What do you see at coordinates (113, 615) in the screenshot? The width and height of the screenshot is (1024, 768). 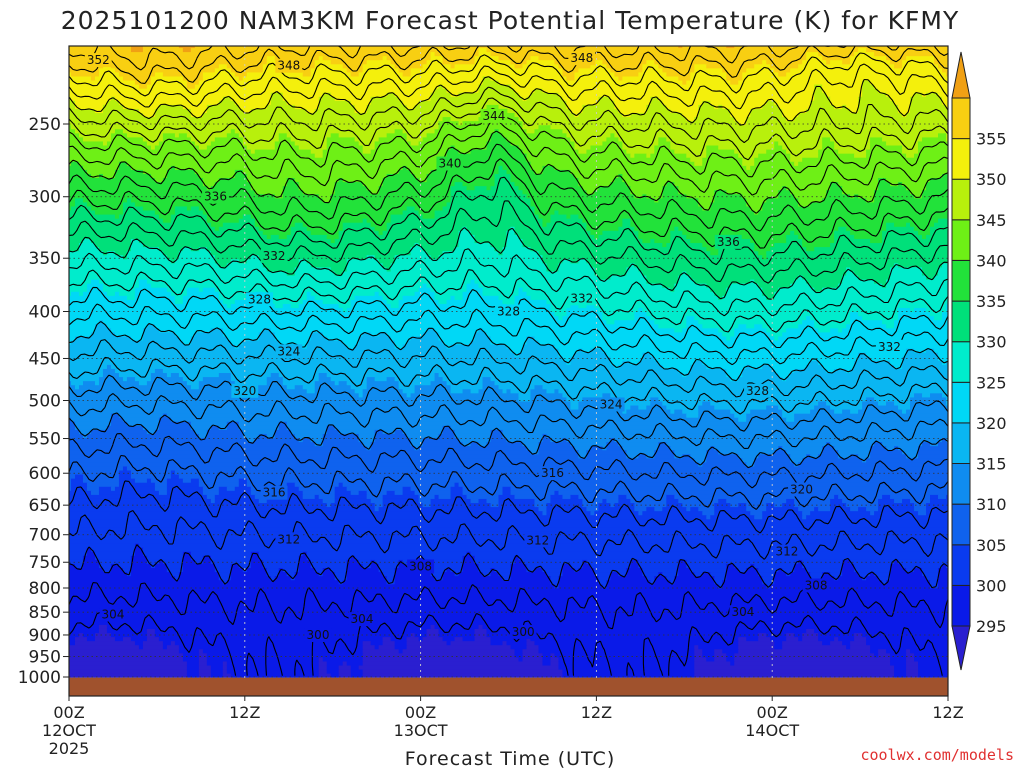 I see `isentrope-label: 304` at bounding box center [113, 615].